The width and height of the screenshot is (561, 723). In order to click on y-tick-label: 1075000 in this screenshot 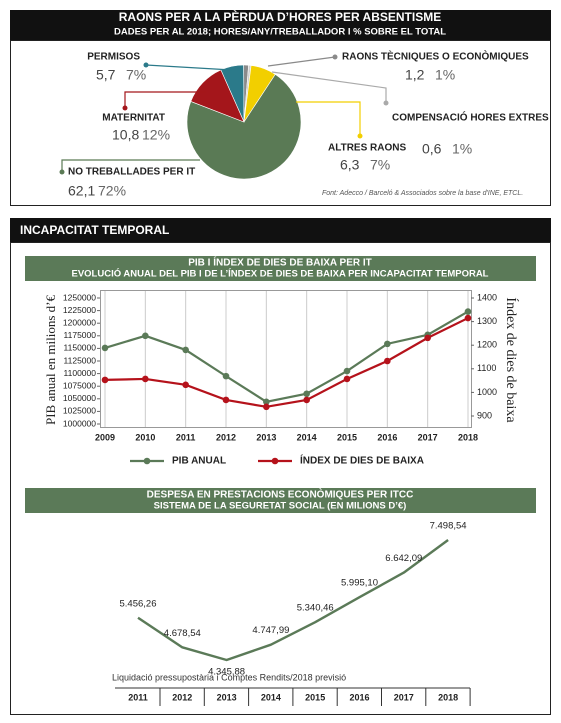, I will do `click(79, 385)`.